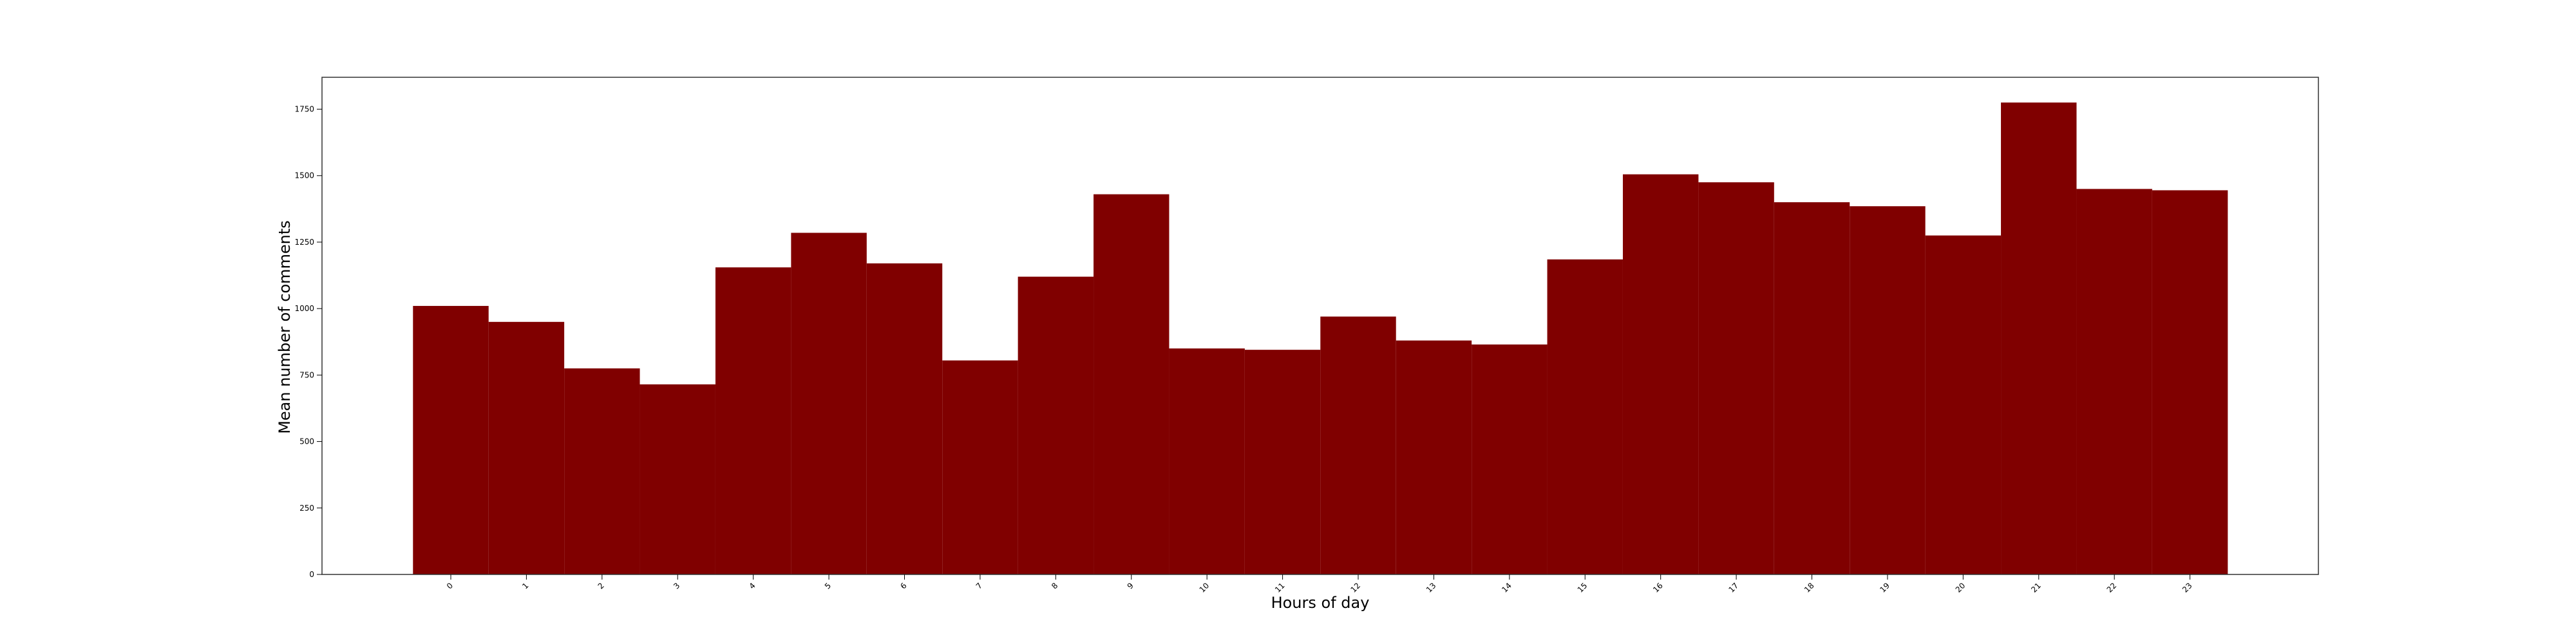 This screenshot has height=644, width=2576. I want to click on x-tick-label: 17, so click(1733, 587).